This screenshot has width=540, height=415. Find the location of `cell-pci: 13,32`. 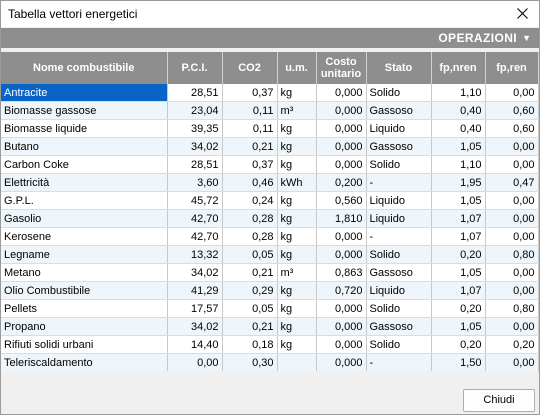

cell-pci: 13,32 is located at coordinates (195, 254).